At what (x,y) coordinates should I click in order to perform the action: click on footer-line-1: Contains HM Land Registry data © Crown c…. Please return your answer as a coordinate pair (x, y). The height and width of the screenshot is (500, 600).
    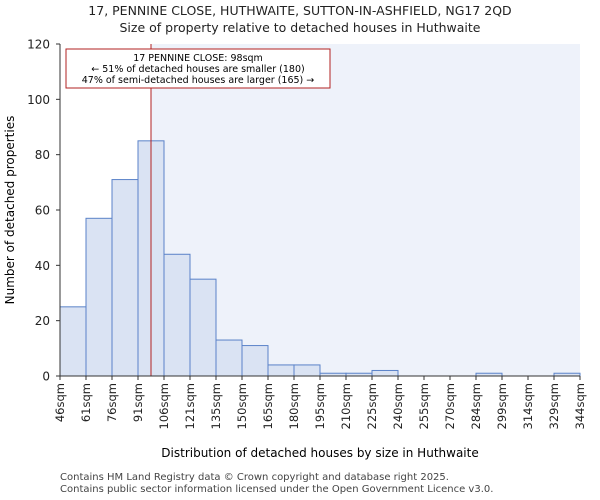
    Looking at the image, I should click on (254, 477).